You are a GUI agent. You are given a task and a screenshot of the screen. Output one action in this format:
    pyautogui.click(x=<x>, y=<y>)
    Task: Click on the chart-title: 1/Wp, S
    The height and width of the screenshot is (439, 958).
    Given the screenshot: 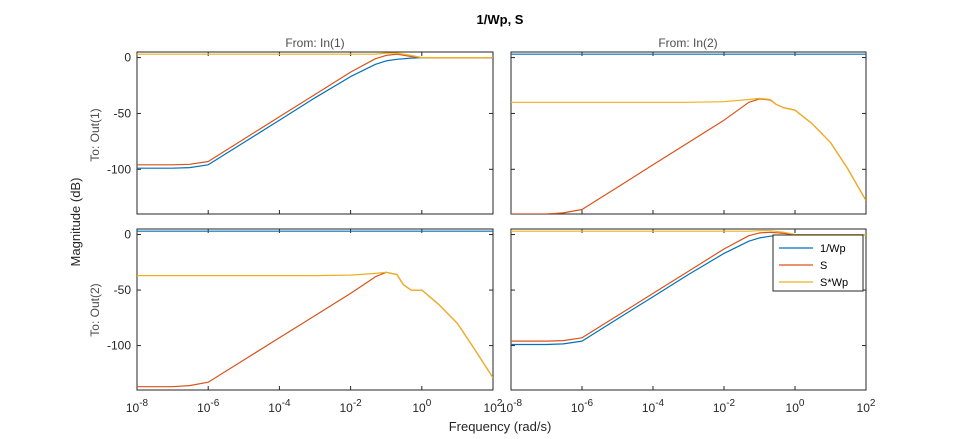 What is the action you would take?
    pyautogui.click(x=500, y=19)
    